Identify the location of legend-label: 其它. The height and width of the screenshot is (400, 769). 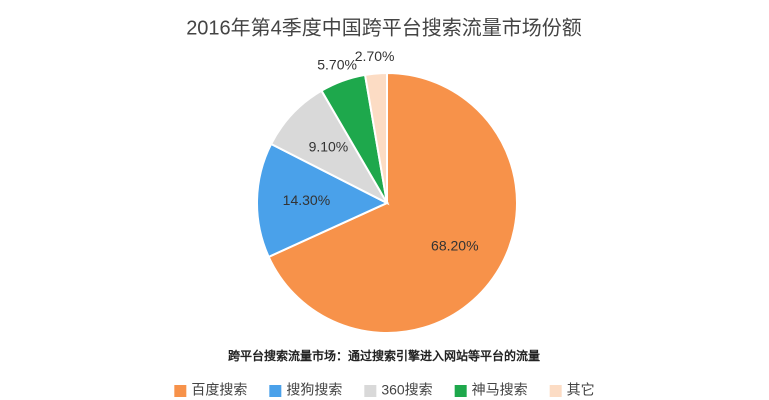
(581, 390).